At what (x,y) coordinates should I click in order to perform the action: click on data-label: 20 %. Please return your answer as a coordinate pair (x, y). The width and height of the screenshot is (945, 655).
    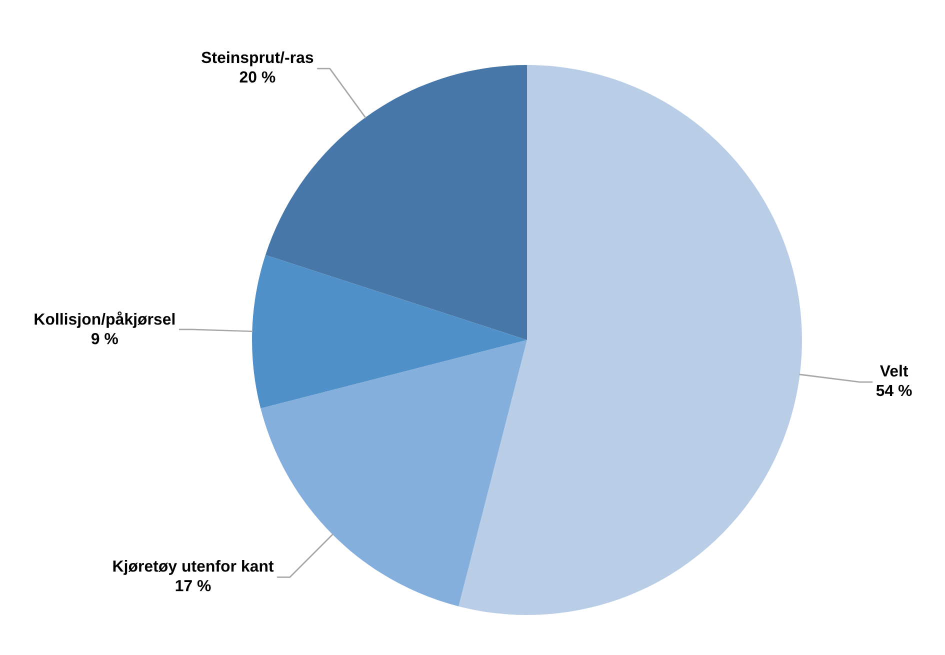
    Looking at the image, I should click on (258, 77).